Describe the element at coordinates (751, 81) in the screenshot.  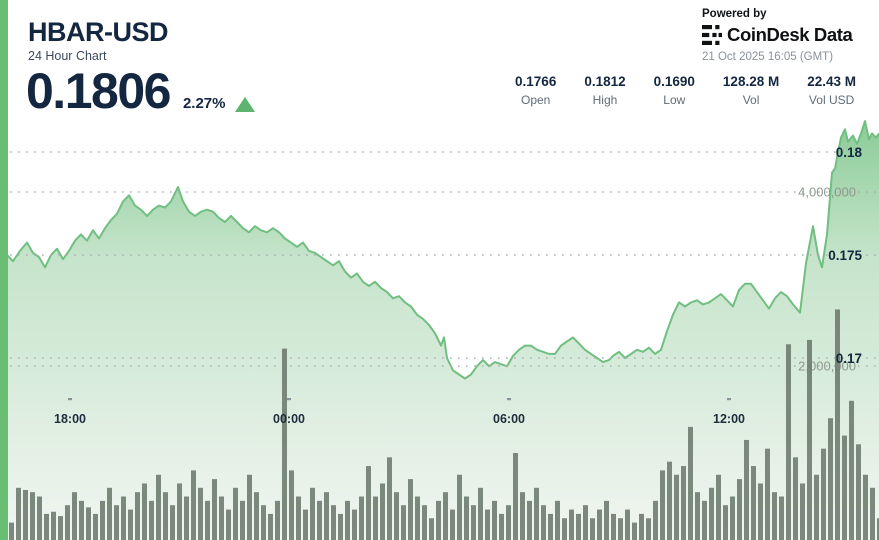
I see `stat-value: 128.28 M` at that location.